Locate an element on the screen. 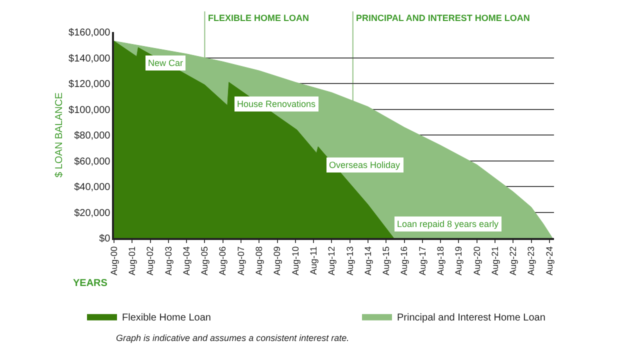  text: Graph is indicative and assumes a consistent interest rate. is located at coordinates (233, 338).